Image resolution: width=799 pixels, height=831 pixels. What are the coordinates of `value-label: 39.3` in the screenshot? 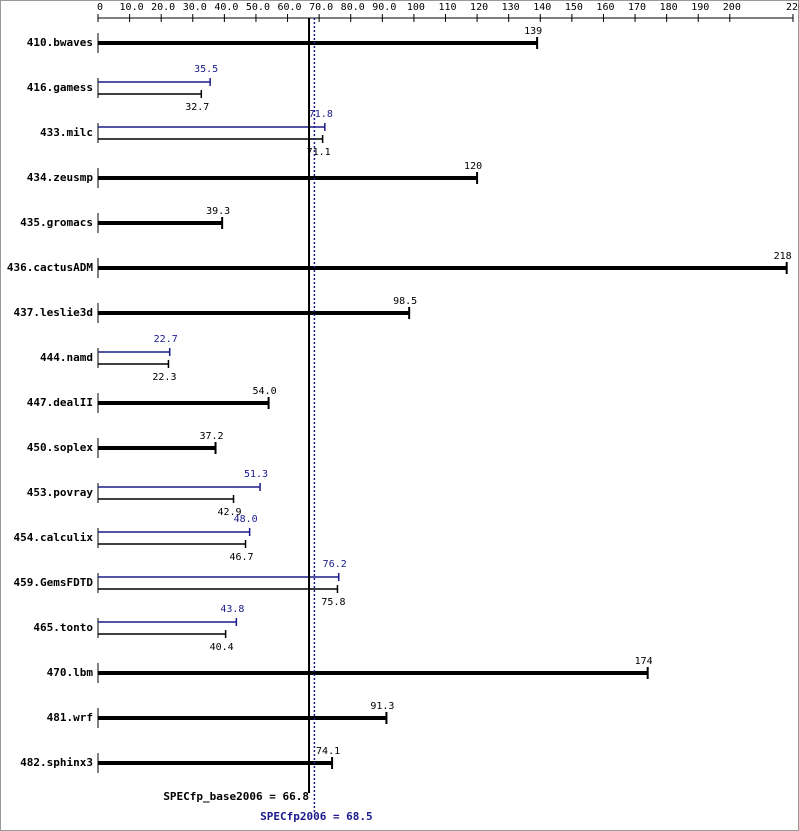 It's located at (218, 211).